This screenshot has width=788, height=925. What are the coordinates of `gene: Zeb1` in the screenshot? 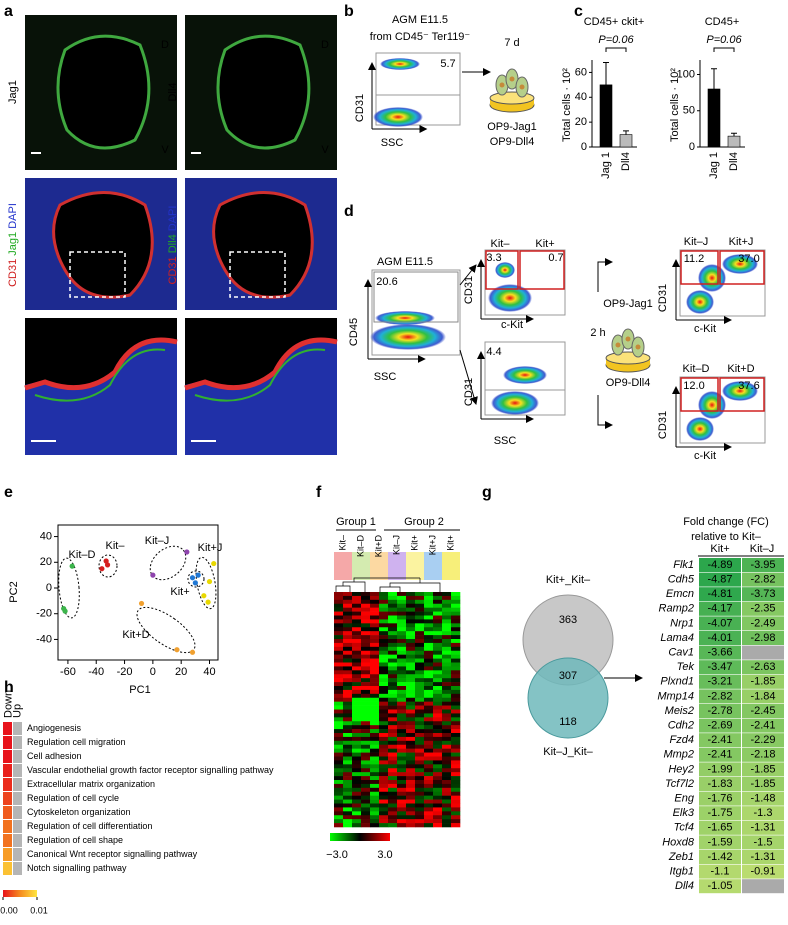 It's located at (681, 857).